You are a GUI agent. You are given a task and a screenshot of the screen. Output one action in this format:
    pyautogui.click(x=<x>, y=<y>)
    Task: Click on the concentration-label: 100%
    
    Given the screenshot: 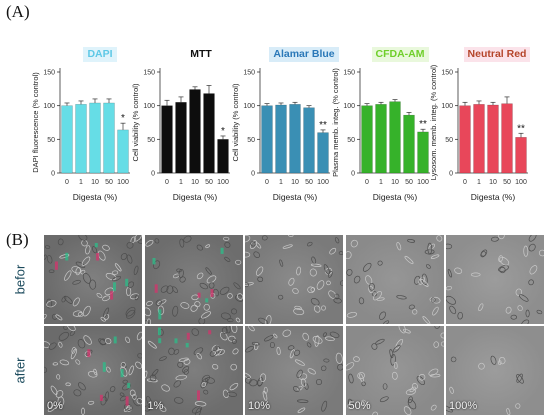 What is the action you would take?
    pyautogui.click(x=463, y=406)
    